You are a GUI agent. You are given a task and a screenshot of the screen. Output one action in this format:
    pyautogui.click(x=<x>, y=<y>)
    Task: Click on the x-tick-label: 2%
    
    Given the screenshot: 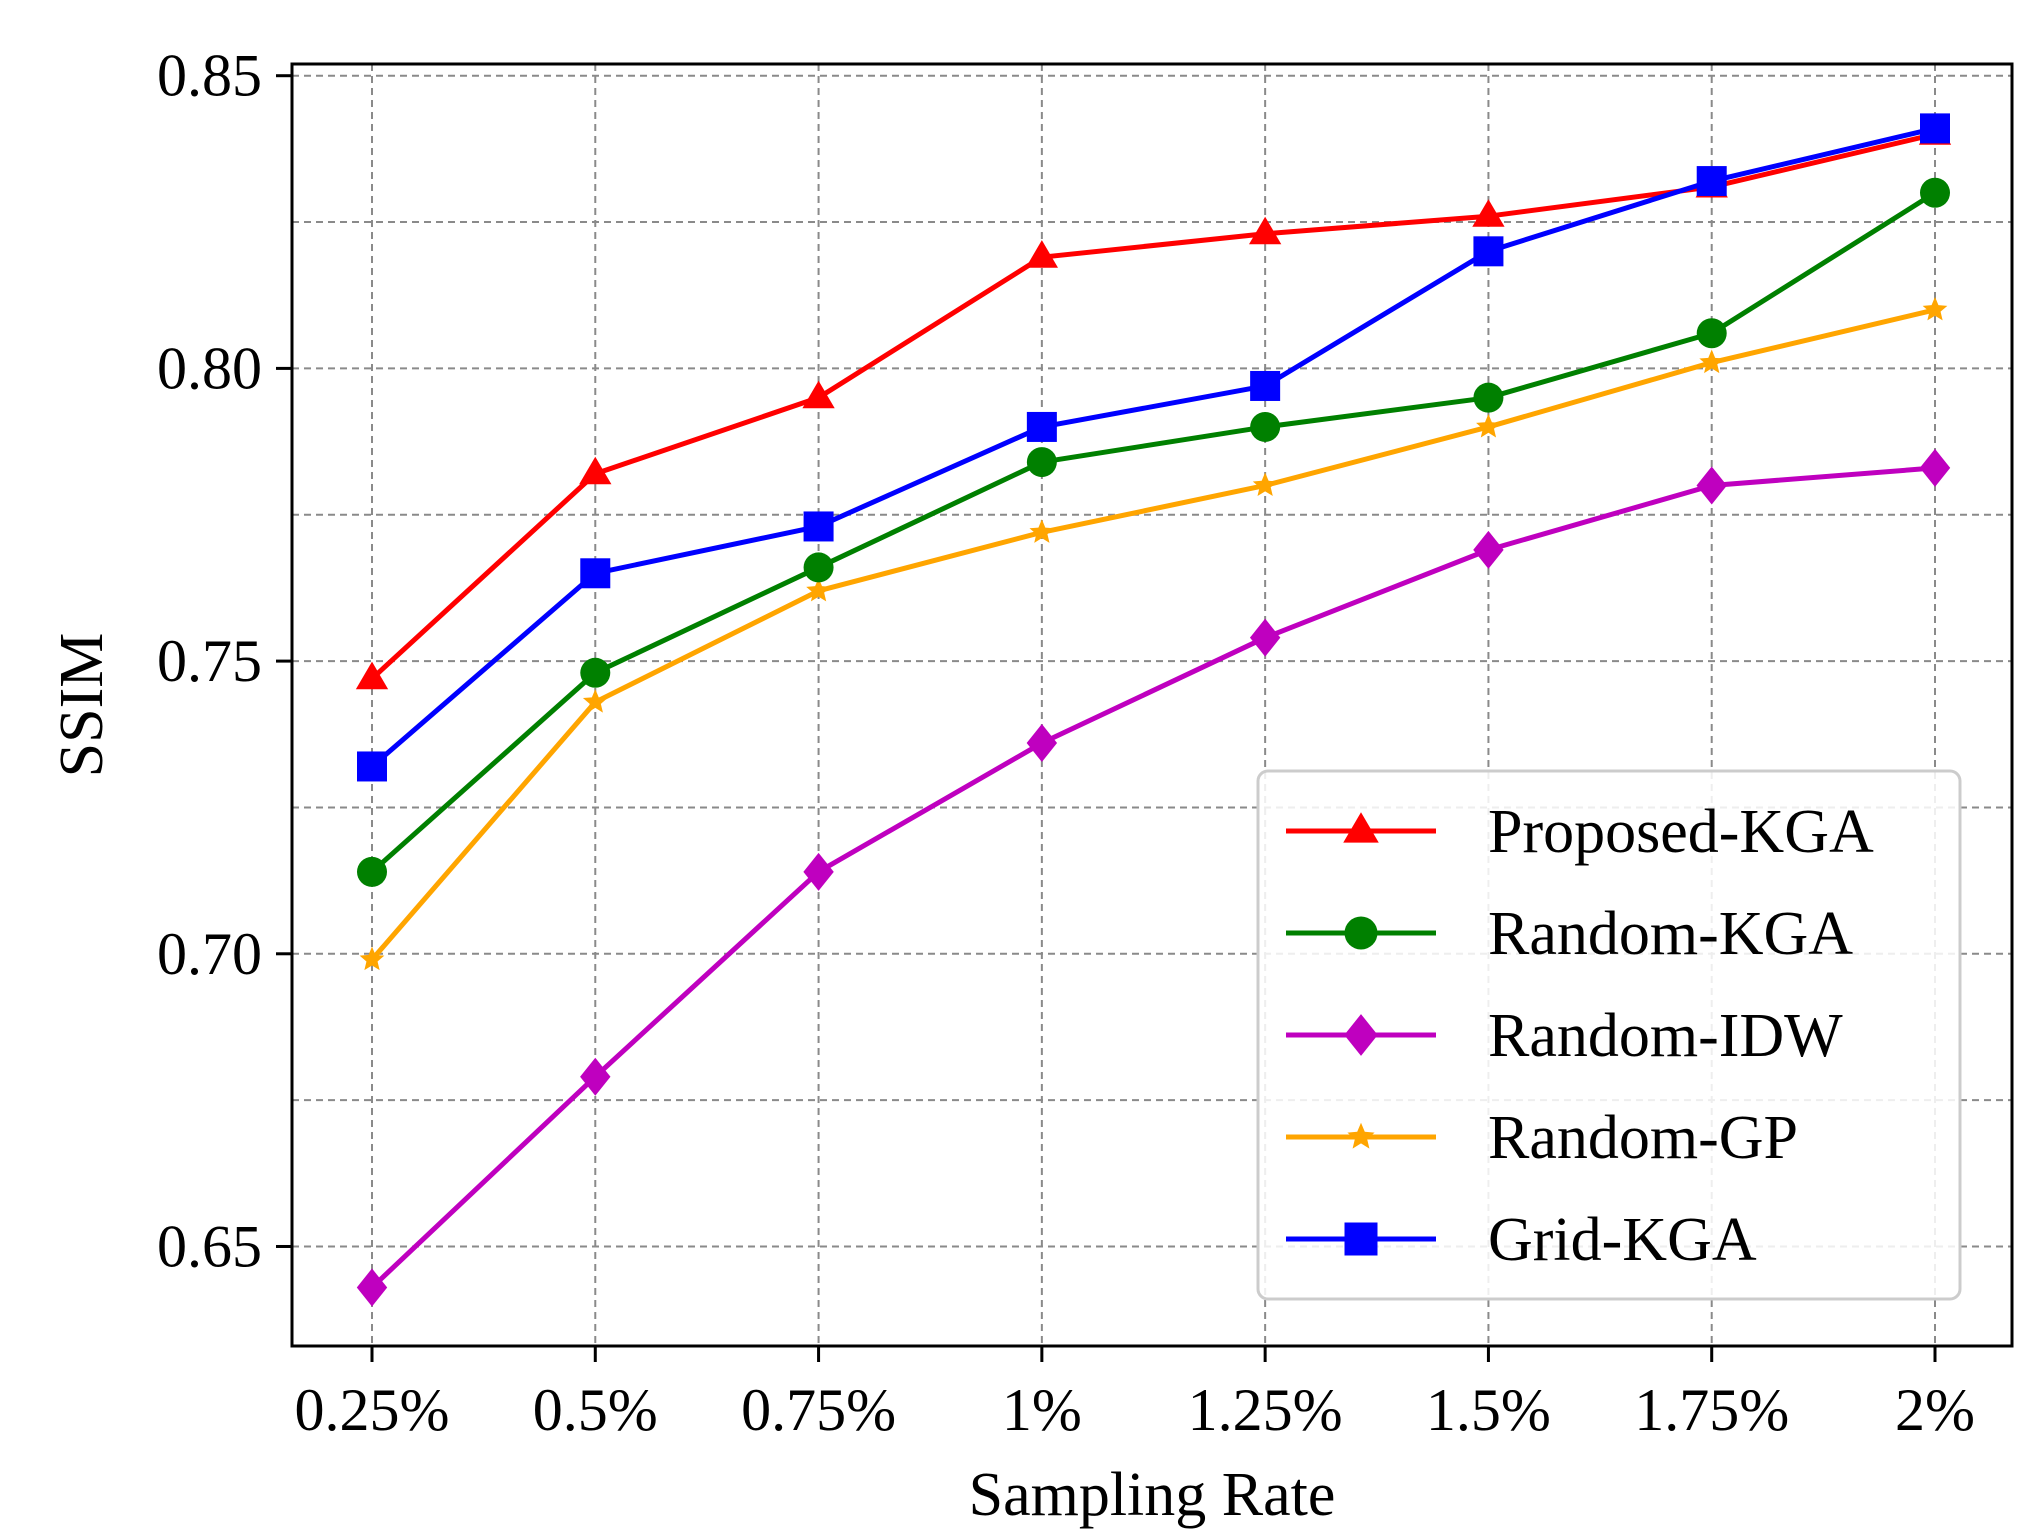 What is the action you would take?
    pyautogui.click(x=1935, y=1410)
    